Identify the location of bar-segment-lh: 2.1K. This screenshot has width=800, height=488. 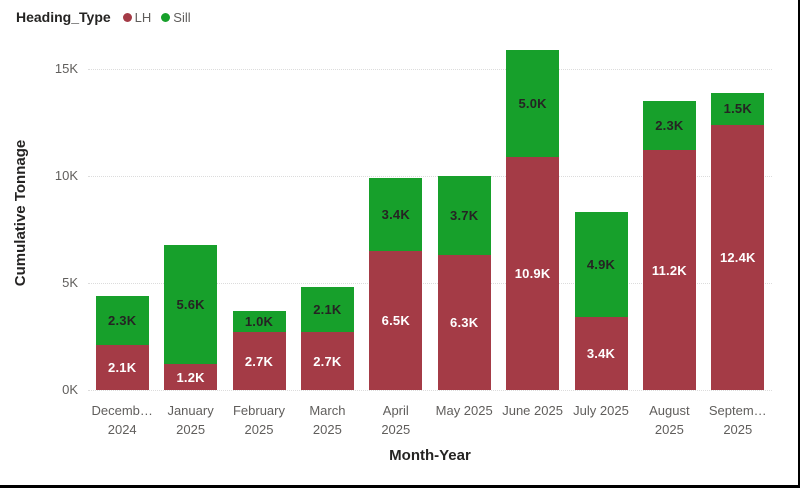
(122, 367).